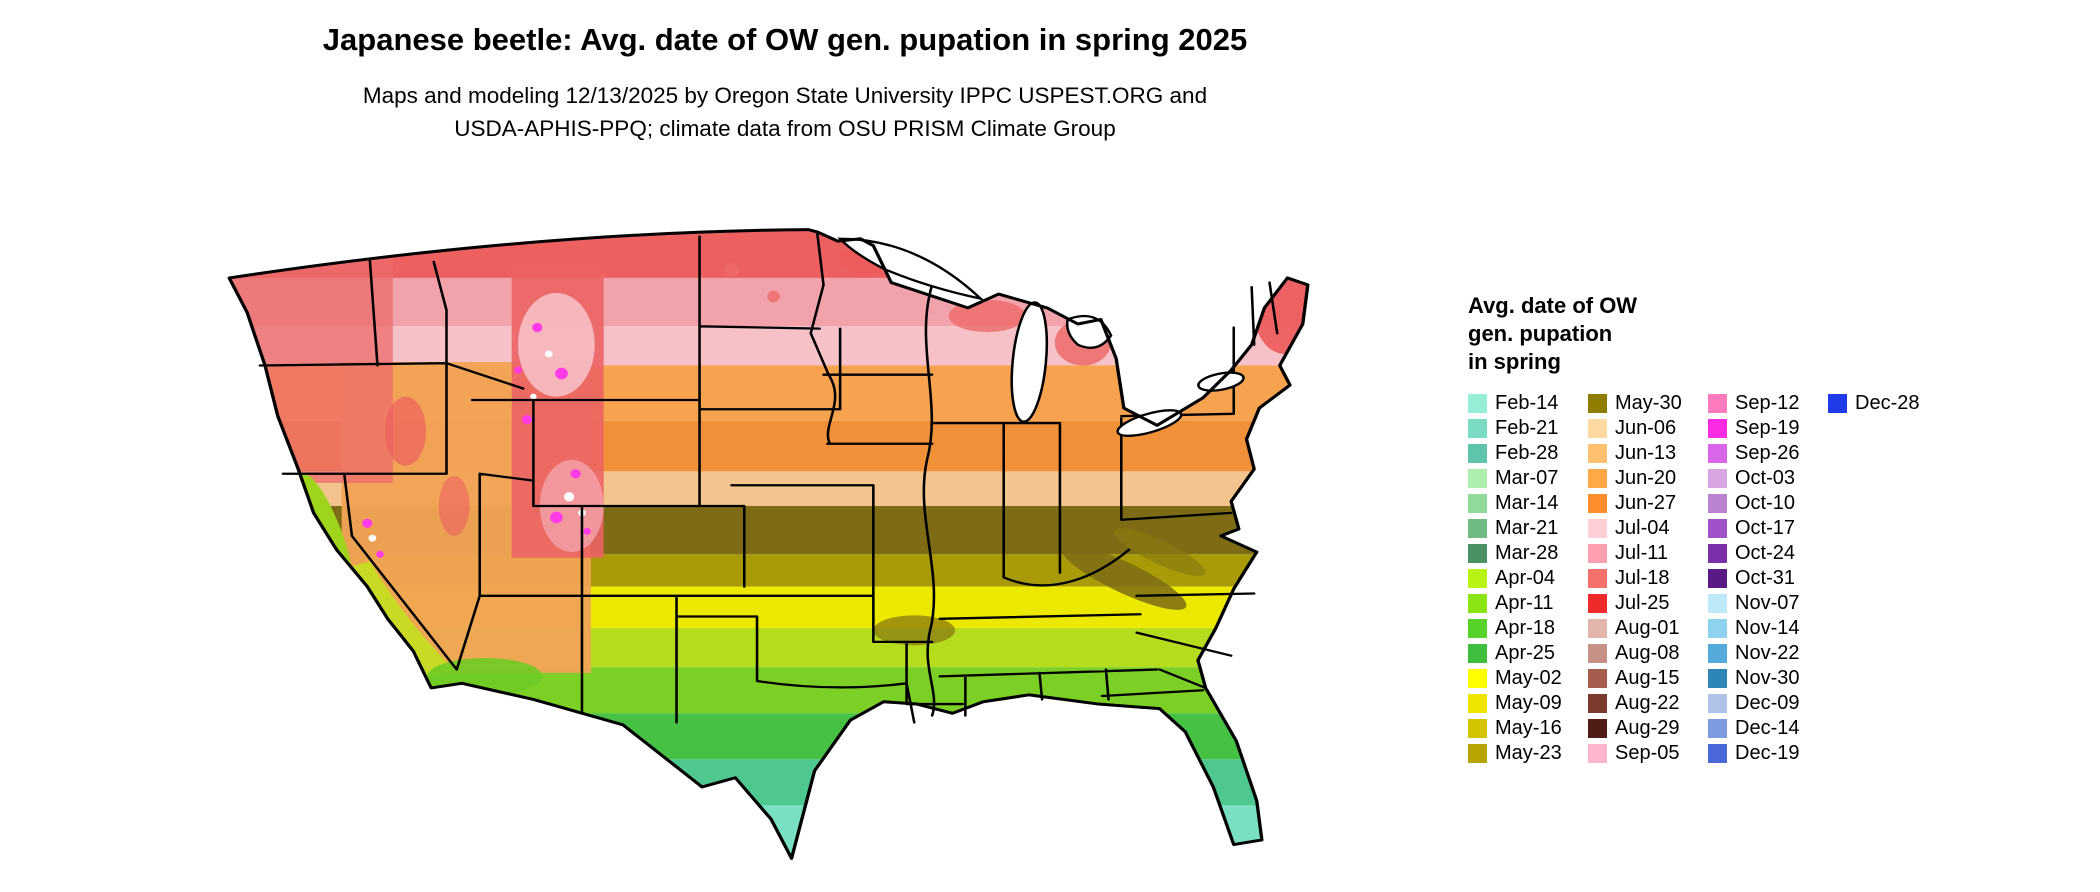  I want to click on legend-item-label: Jun-20, so click(1646, 478).